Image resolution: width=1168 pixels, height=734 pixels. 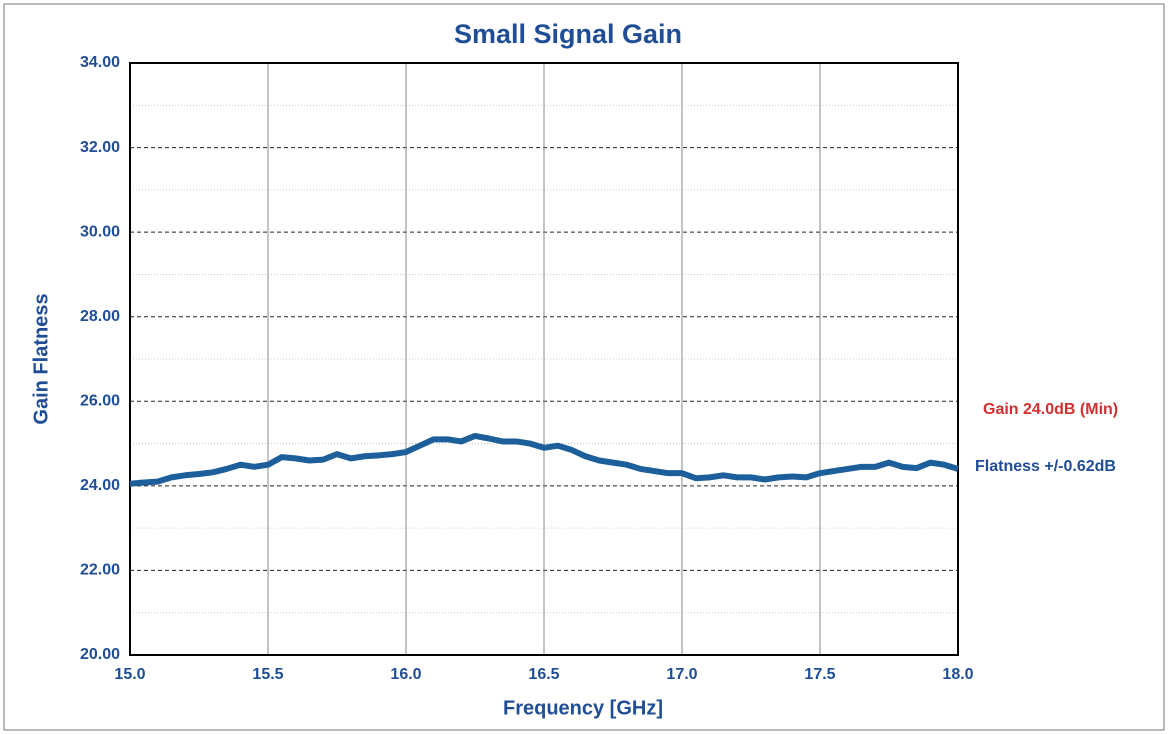 What do you see at coordinates (267, 674) in the screenshot?
I see `x-tick-label: 15.5` at bounding box center [267, 674].